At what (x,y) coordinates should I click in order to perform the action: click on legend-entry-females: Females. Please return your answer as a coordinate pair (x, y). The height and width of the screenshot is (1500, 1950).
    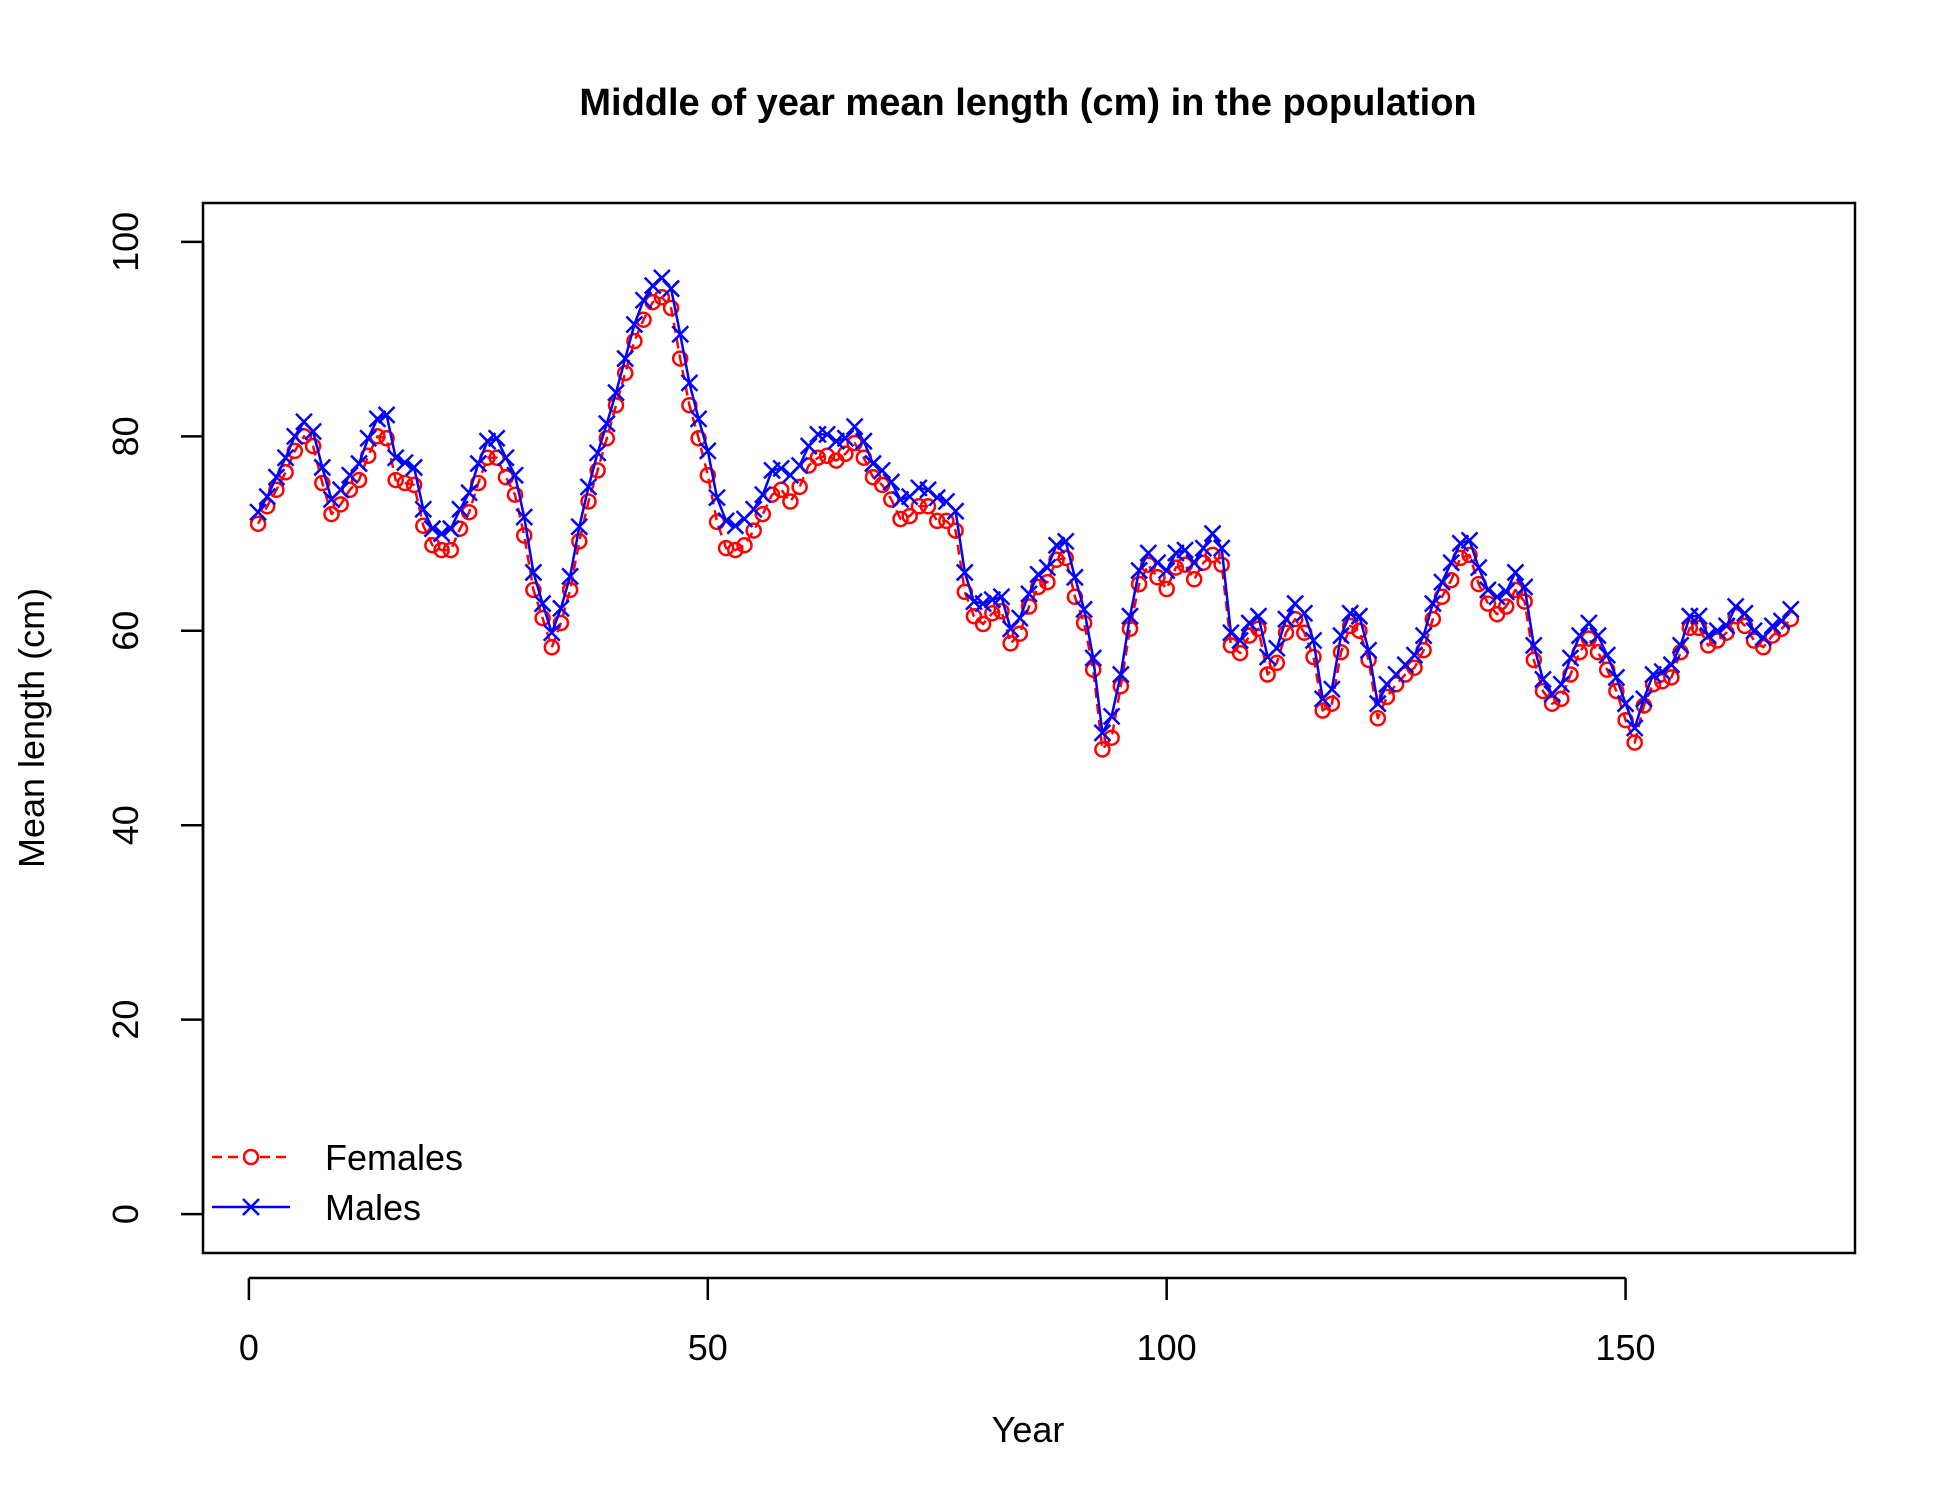
    Looking at the image, I should click on (337, 1157).